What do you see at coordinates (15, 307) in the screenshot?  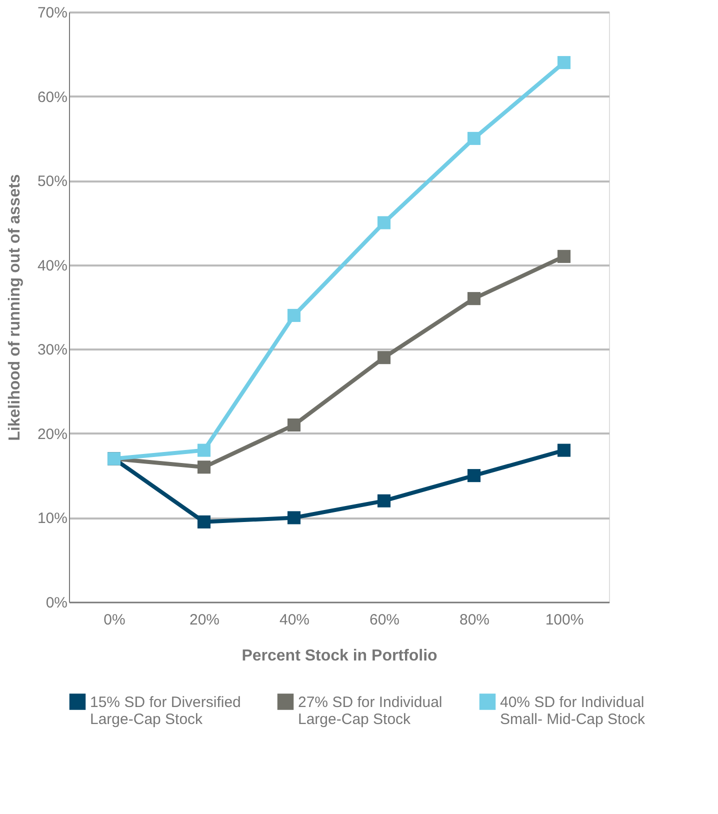 I see `y-axis-title: Likelihood of running out of assets` at bounding box center [15, 307].